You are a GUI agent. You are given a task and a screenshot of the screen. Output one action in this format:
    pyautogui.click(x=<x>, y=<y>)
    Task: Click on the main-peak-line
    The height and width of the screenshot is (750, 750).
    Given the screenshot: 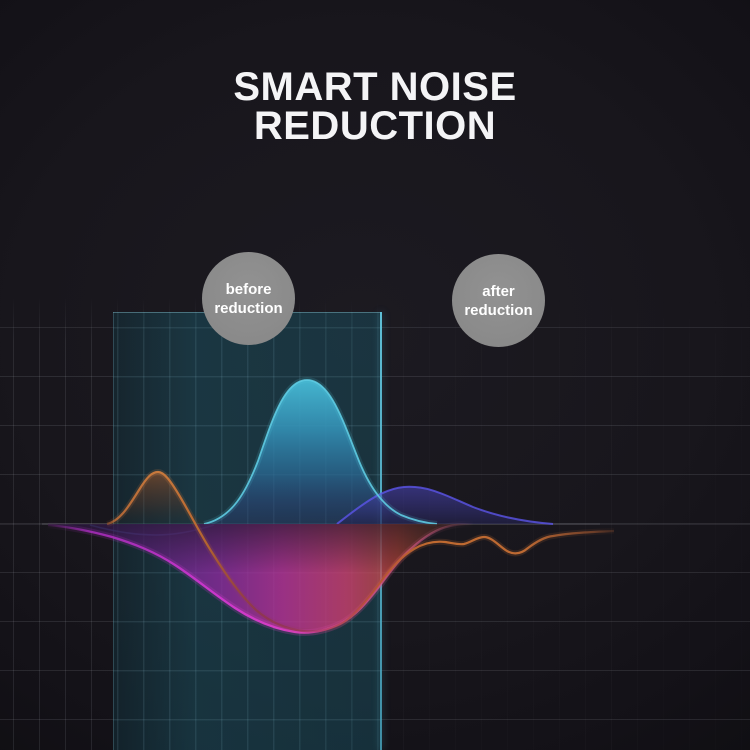 What is the action you would take?
    pyautogui.click(x=320, y=452)
    